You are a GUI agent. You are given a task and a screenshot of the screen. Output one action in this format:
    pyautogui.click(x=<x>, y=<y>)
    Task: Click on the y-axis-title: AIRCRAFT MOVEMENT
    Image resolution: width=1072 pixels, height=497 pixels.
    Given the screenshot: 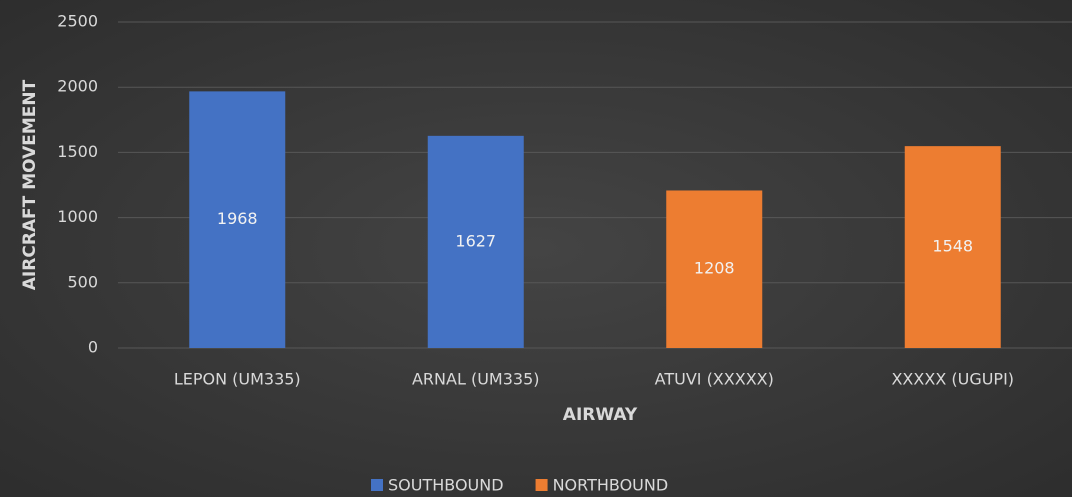 What is the action you would take?
    pyautogui.click(x=30, y=184)
    